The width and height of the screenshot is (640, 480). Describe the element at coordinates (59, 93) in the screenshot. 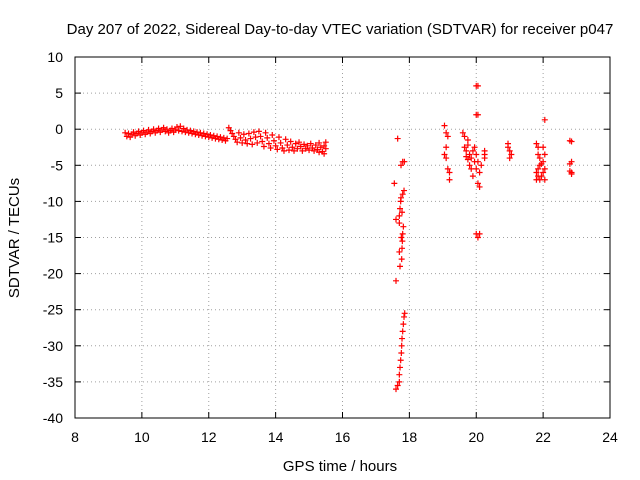

I see `y-tick-label: 5` at that location.